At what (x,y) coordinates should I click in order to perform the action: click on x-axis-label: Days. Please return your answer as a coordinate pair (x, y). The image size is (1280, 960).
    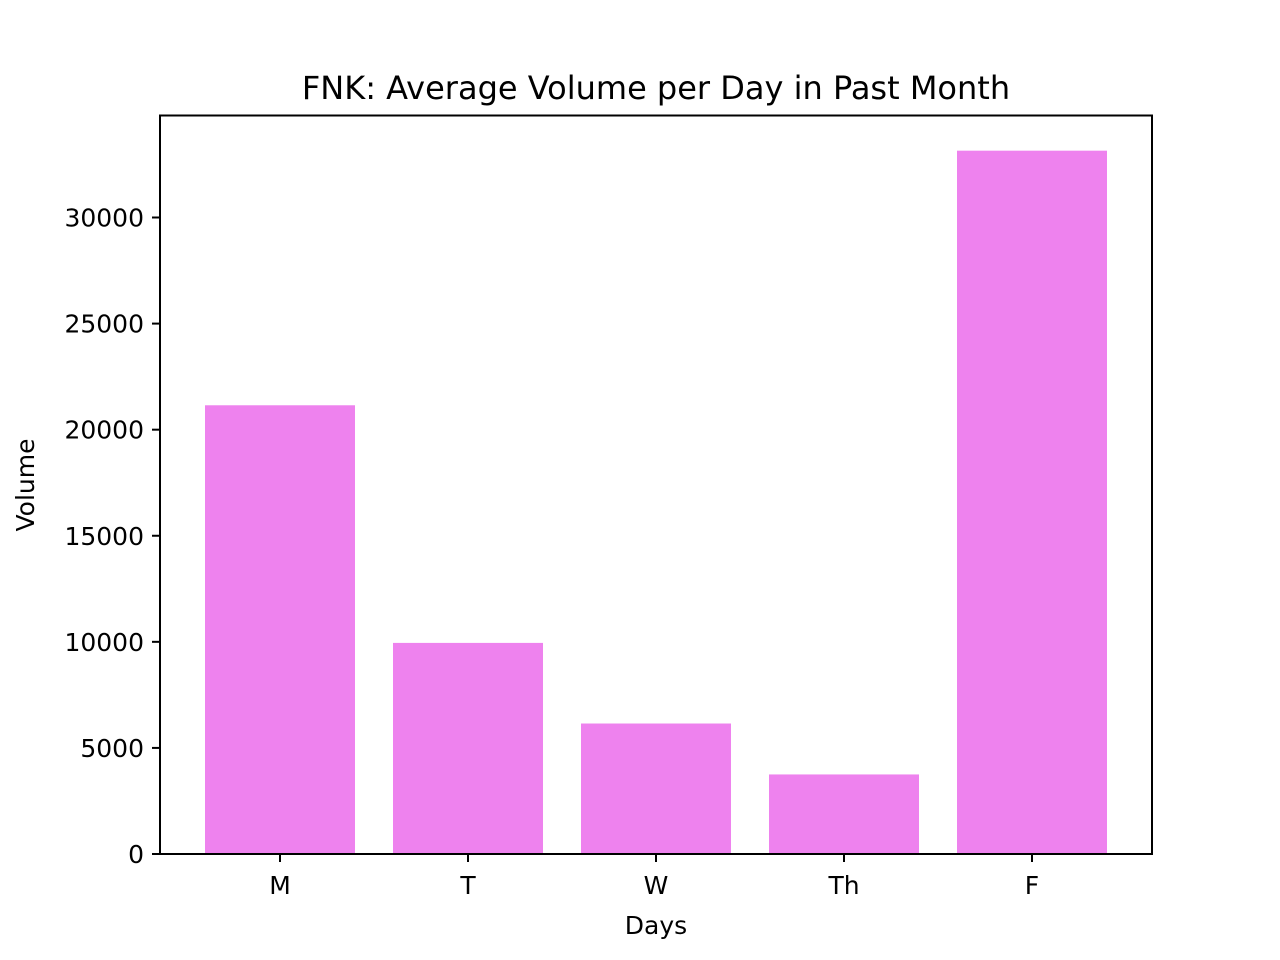
    Looking at the image, I should click on (656, 925).